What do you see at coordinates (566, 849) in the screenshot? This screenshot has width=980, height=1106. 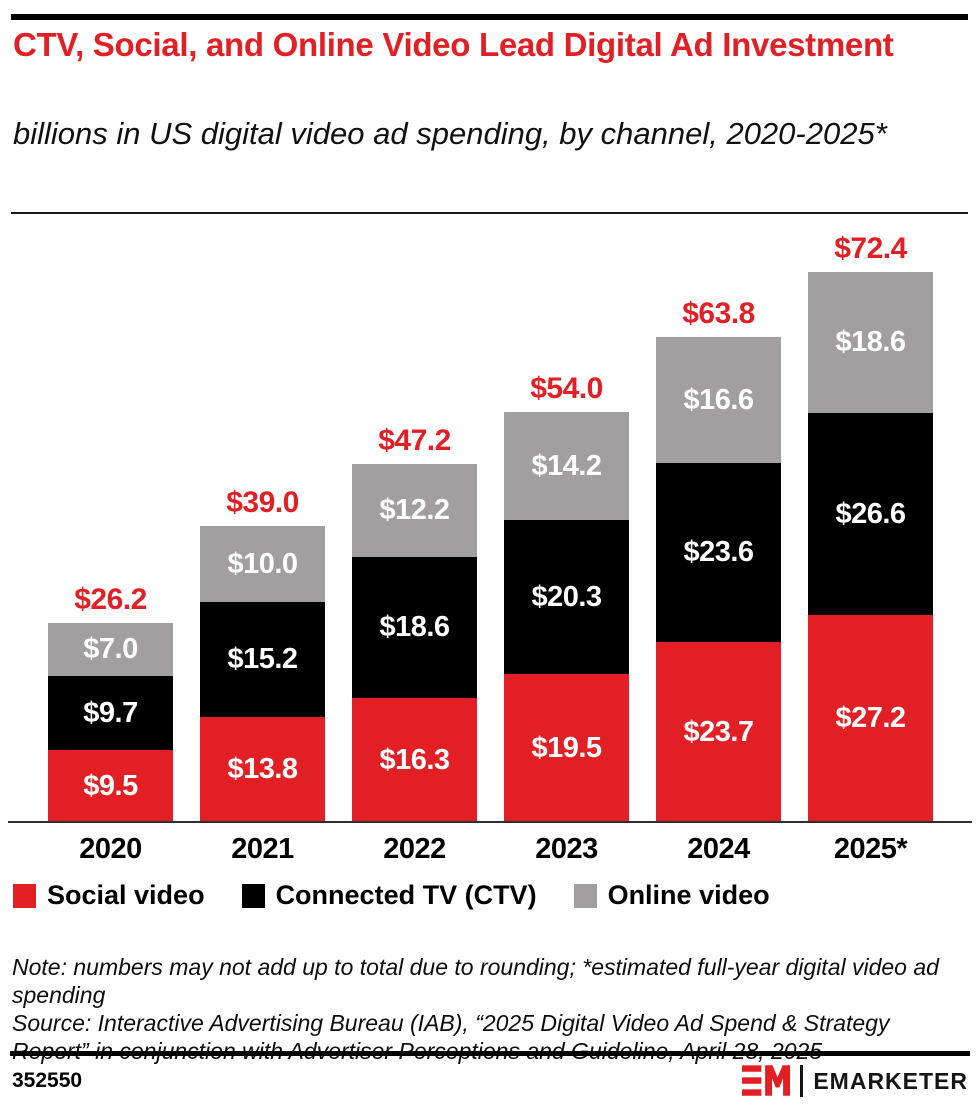 I see `x-axis-label-2023: 2023` at bounding box center [566, 849].